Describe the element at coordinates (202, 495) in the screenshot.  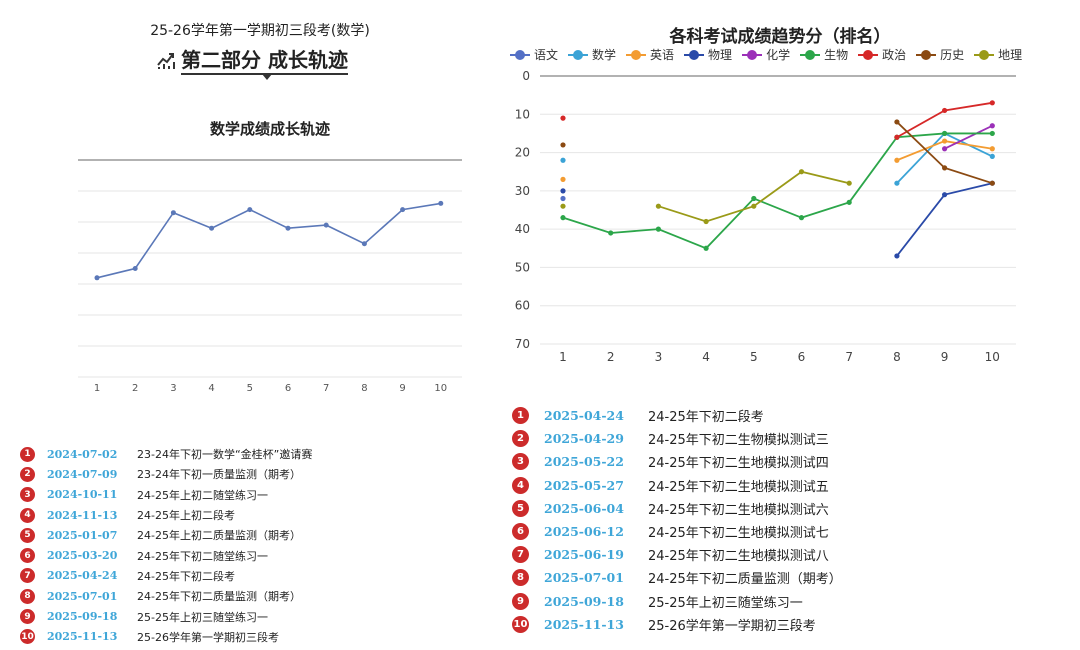
I see `exam-name: 24-25年上初二随堂练习一` at that location.